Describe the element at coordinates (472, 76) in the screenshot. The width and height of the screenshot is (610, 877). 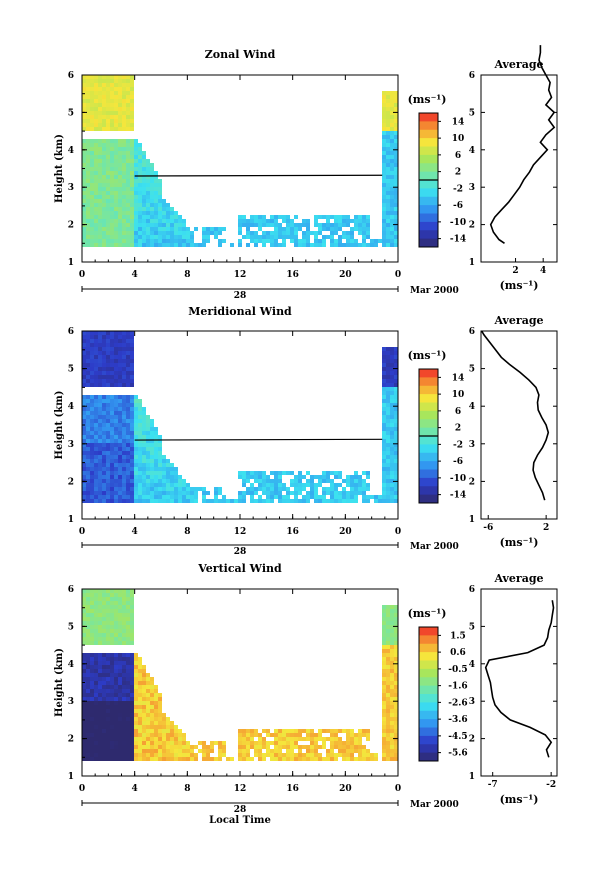
I see `average-y-tick-label: 6` at that location.